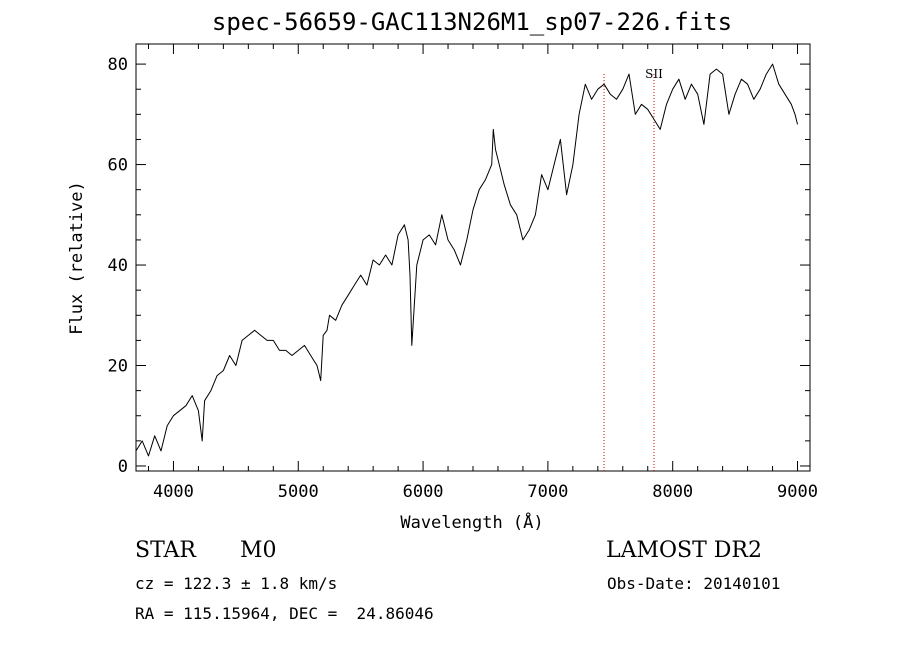 The width and height of the screenshot is (900, 649). What do you see at coordinates (173, 492) in the screenshot?
I see `x-tick-label: 4000` at bounding box center [173, 492].